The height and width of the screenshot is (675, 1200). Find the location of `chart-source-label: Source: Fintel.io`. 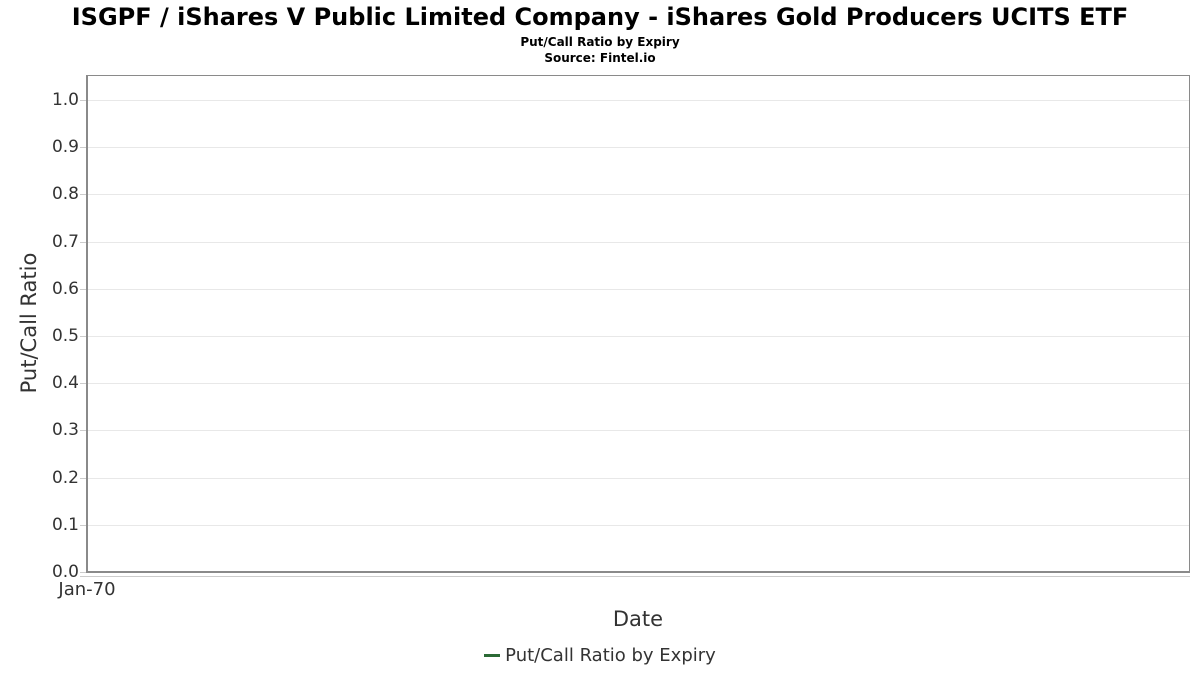

chart-source-label: Source: Fintel.io is located at coordinates (600, 58).